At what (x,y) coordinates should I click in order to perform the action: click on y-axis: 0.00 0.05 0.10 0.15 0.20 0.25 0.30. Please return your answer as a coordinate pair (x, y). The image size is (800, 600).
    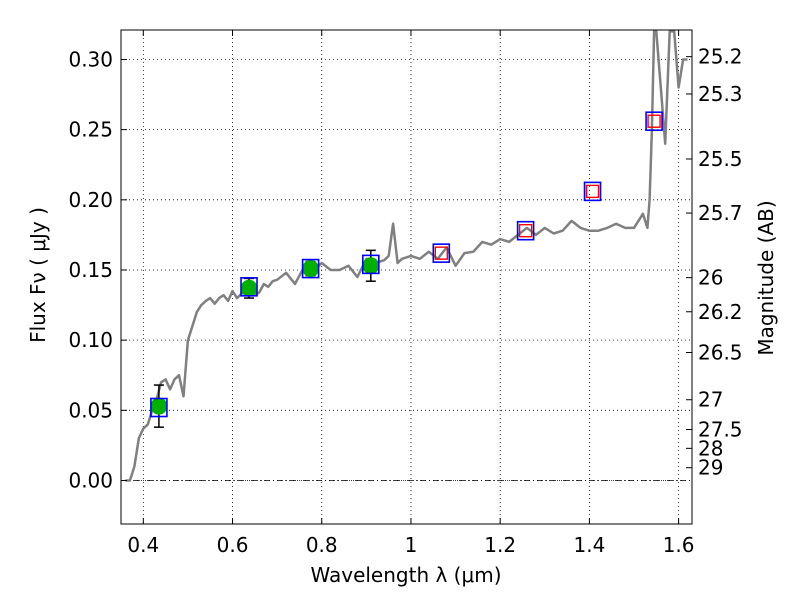
    Looking at the image, I should click on (97, 269).